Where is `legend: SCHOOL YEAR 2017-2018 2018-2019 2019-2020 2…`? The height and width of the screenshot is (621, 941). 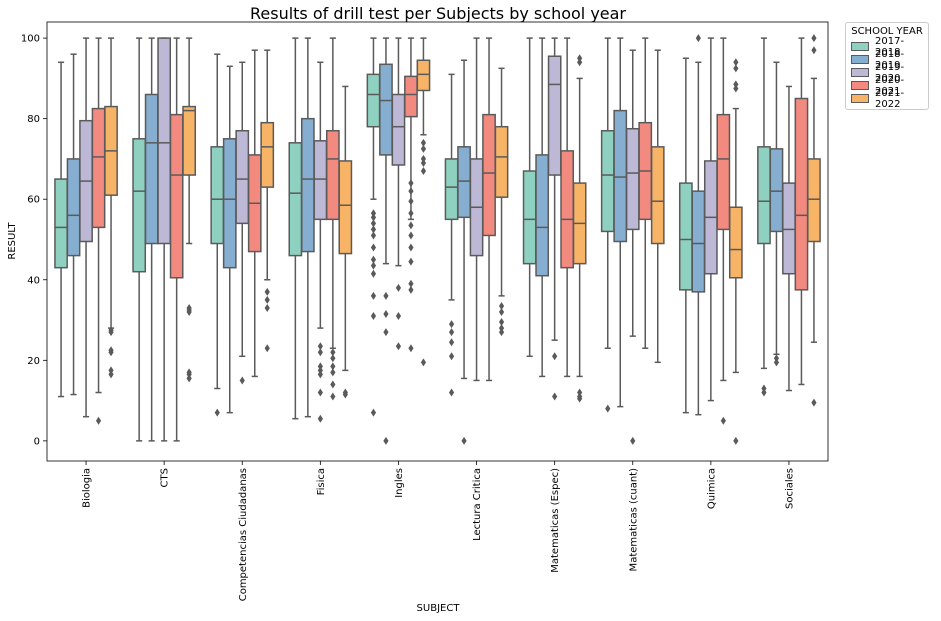
legend: SCHOOL YEAR 2017-2018 2018-2019 2019-2020 2… is located at coordinates (887, 66).